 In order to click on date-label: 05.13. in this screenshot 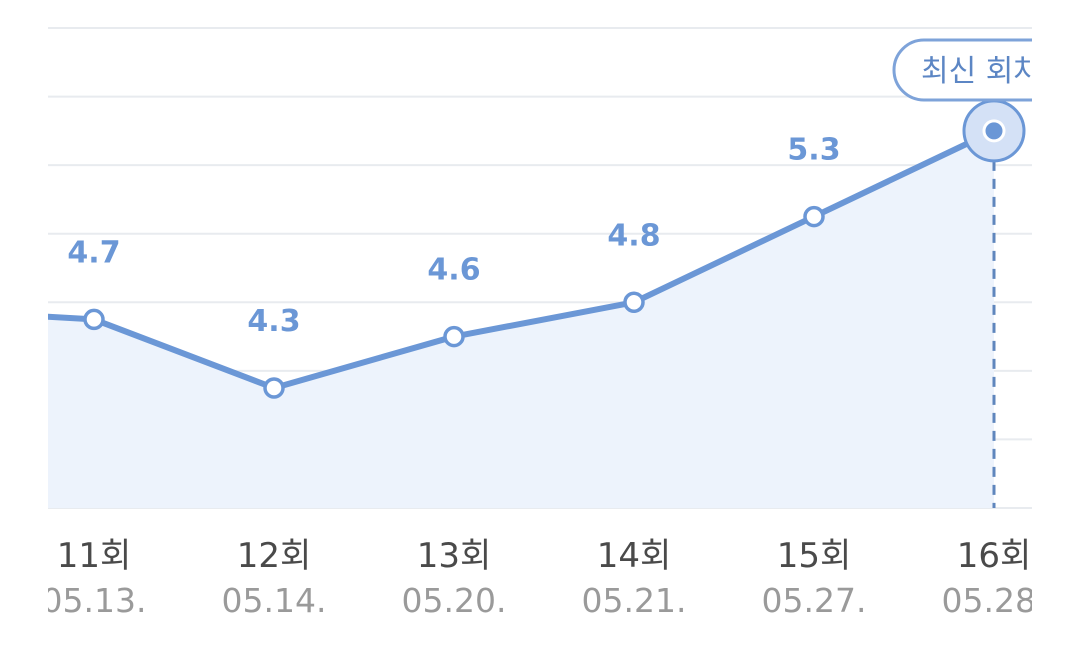, I will do `click(94, 600)`.